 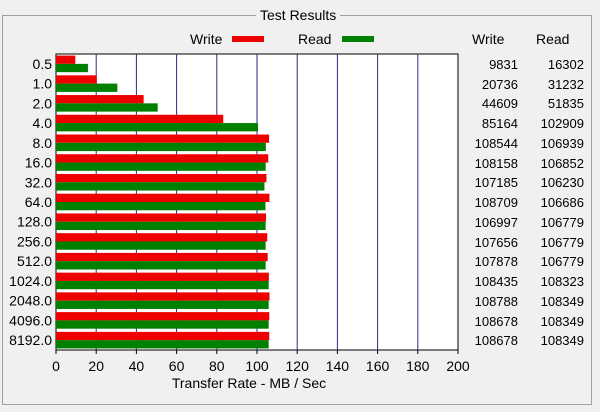 What do you see at coordinates (499, 104) in the screenshot?
I see `write-value-cell: 44609` at bounding box center [499, 104].